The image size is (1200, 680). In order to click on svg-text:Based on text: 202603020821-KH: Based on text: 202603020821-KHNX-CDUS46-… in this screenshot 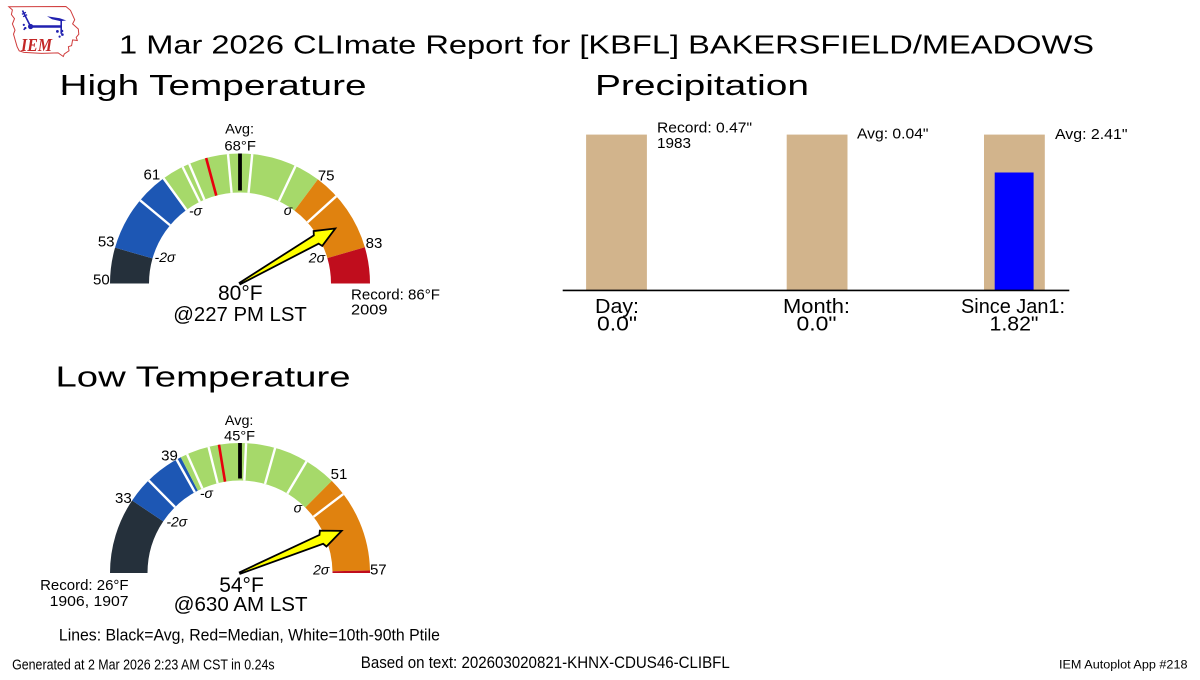, I will do `click(545, 663)`.